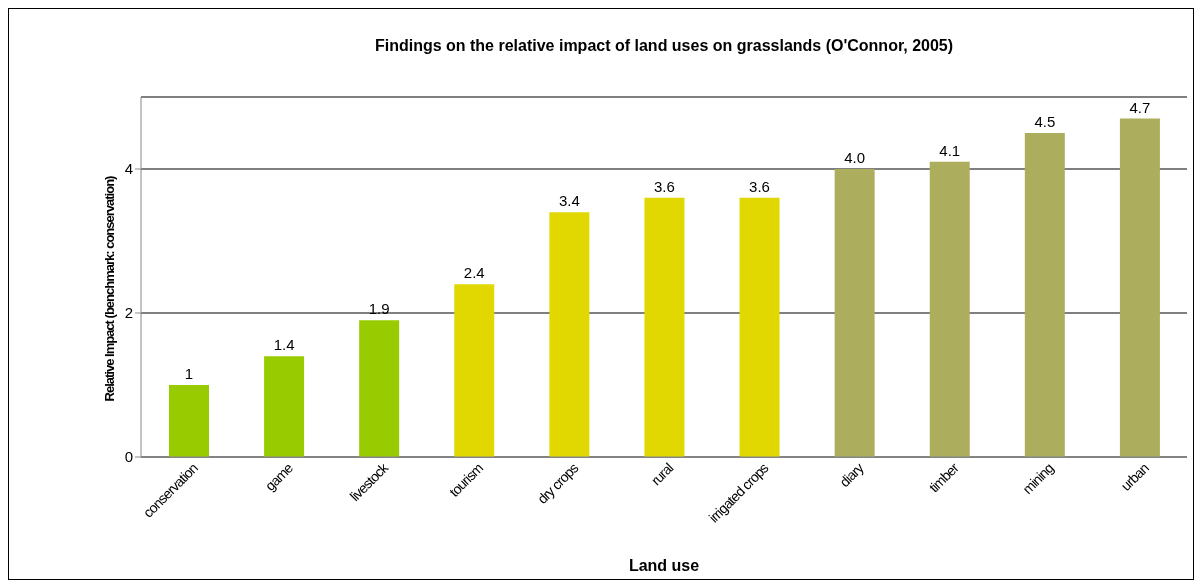 The image size is (1202, 588). Describe the element at coordinates (379, 309) in the screenshot. I see `data-label: 1.9` at that location.